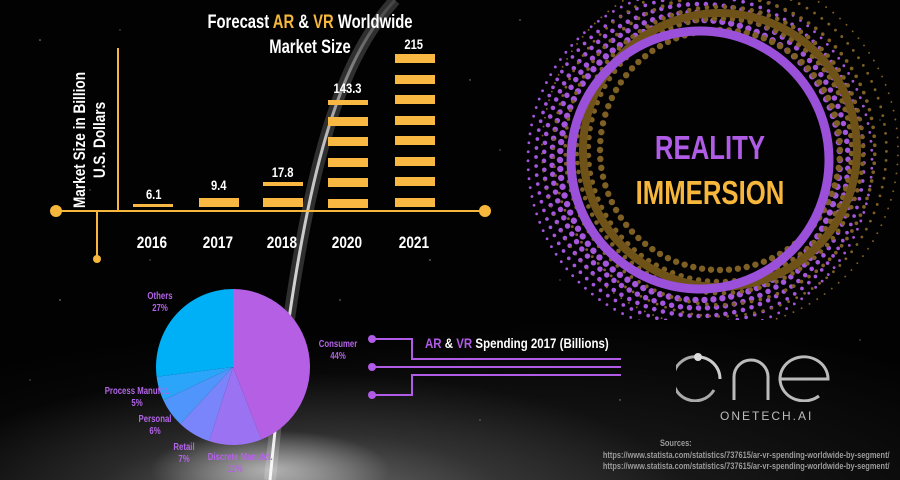  Describe the element at coordinates (235, 406) in the screenshot. I see `pie-slice-discrete-manufct-` at that location.